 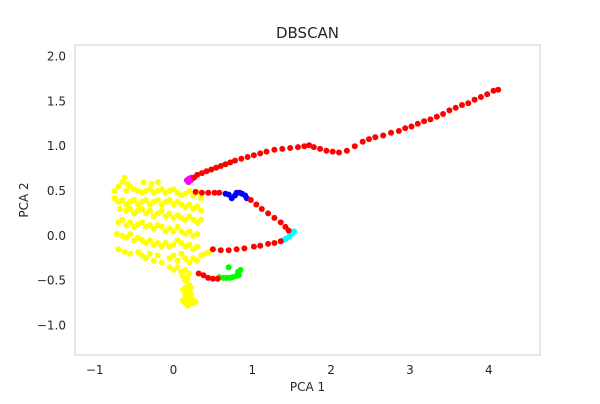 I want to click on x-tick-labels: −1 0 1 2 3 4, so click(x=289, y=370).